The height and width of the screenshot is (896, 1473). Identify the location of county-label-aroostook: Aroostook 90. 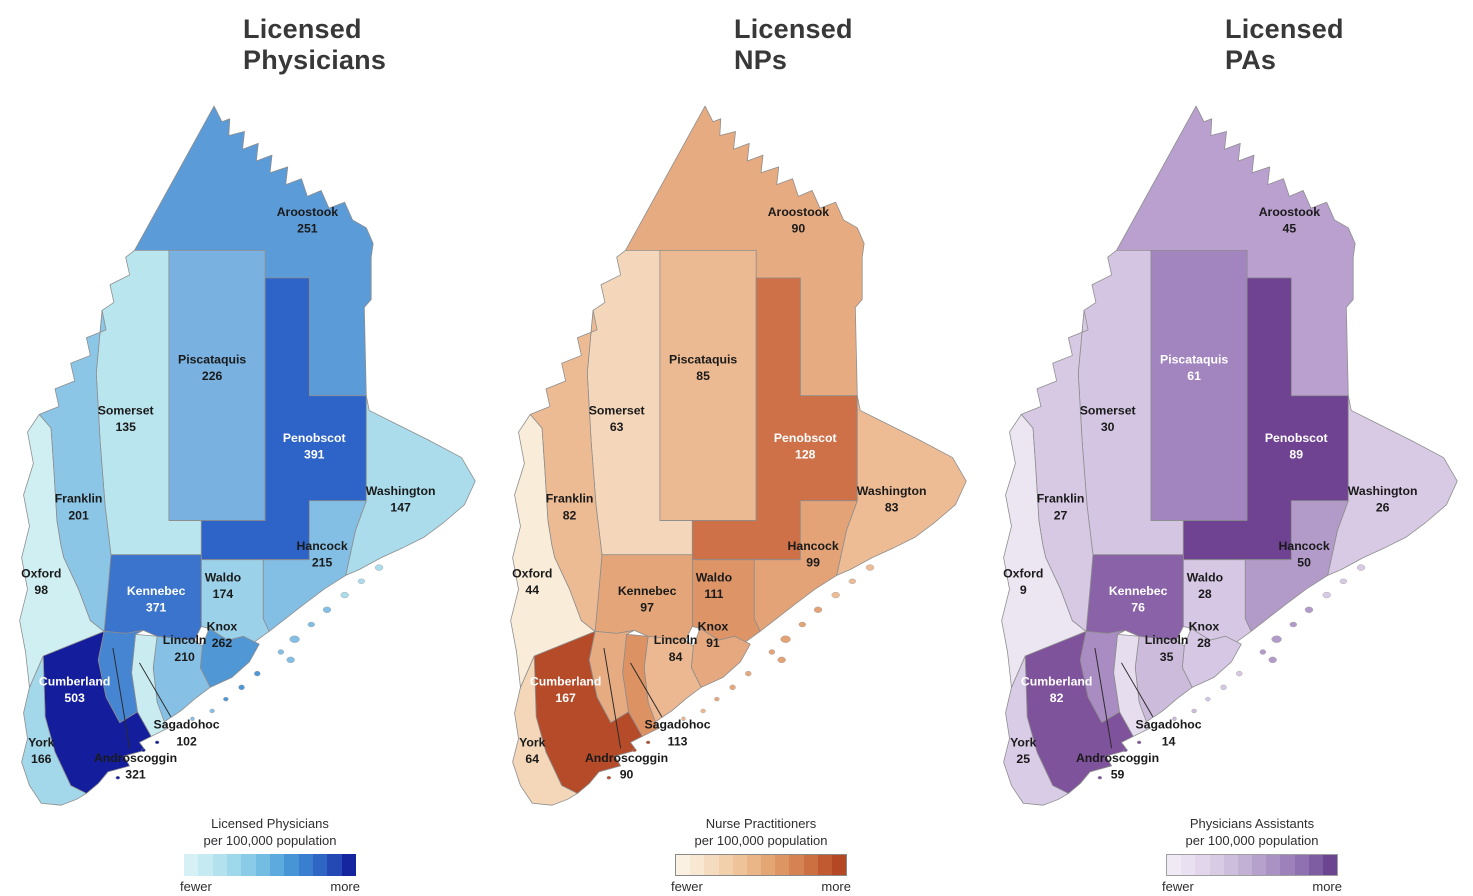
(799, 220).